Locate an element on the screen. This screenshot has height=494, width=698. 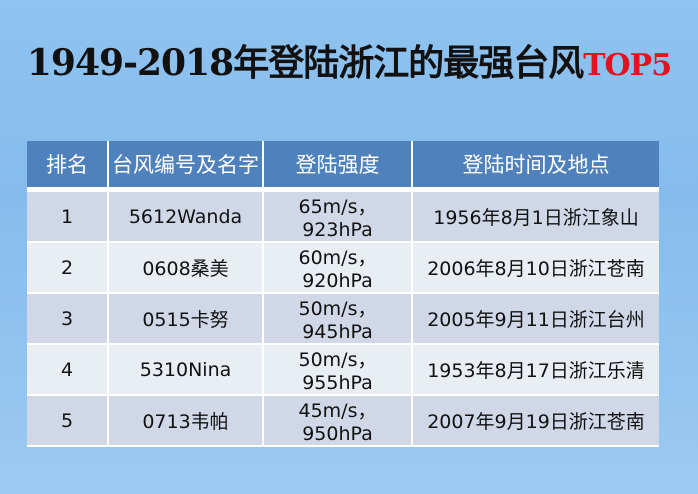
cell-intensity: 50m/s，955hPa is located at coordinates (338, 370).